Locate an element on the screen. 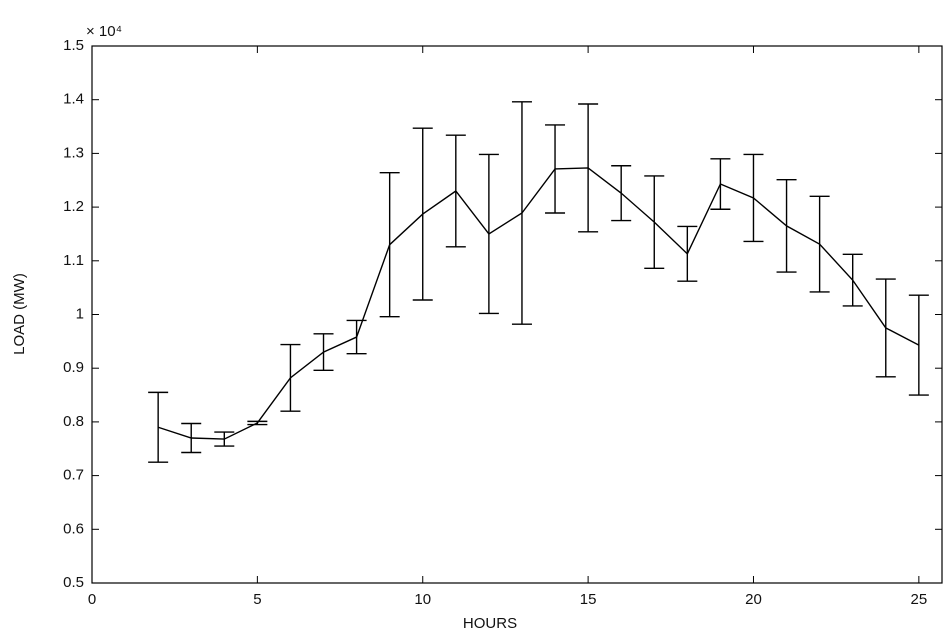 The height and width of the screenshot is (643, 943). y-tick-label: 1.5 is located at coordinates (73, 45).